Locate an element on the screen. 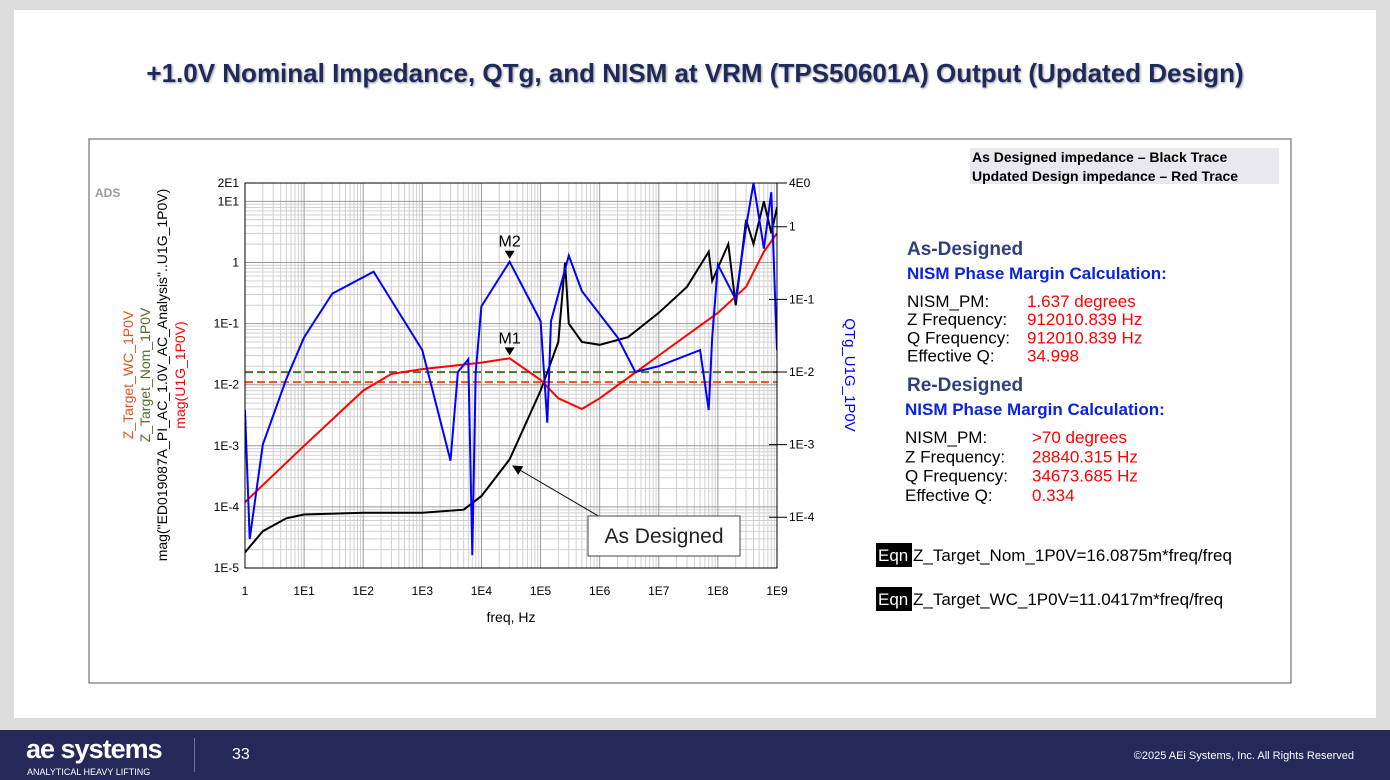 This screenshot has width=1390, height=780. tagline: ANALYTICAL HEAVY LIFTING is located at coordinates (89, 772).